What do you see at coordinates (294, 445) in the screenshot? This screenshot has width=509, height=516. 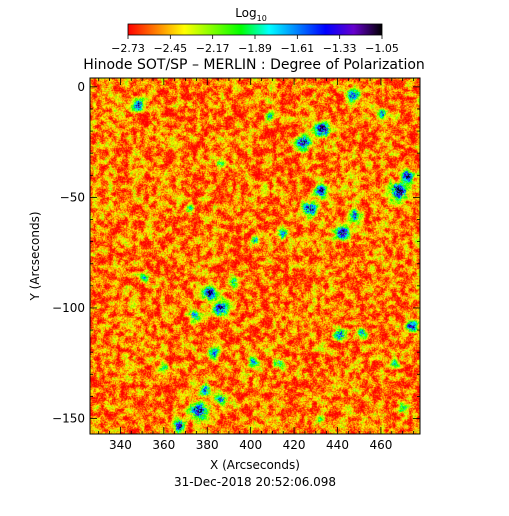 I see `x-tick-label: 420` at bounding box center [294, 445].